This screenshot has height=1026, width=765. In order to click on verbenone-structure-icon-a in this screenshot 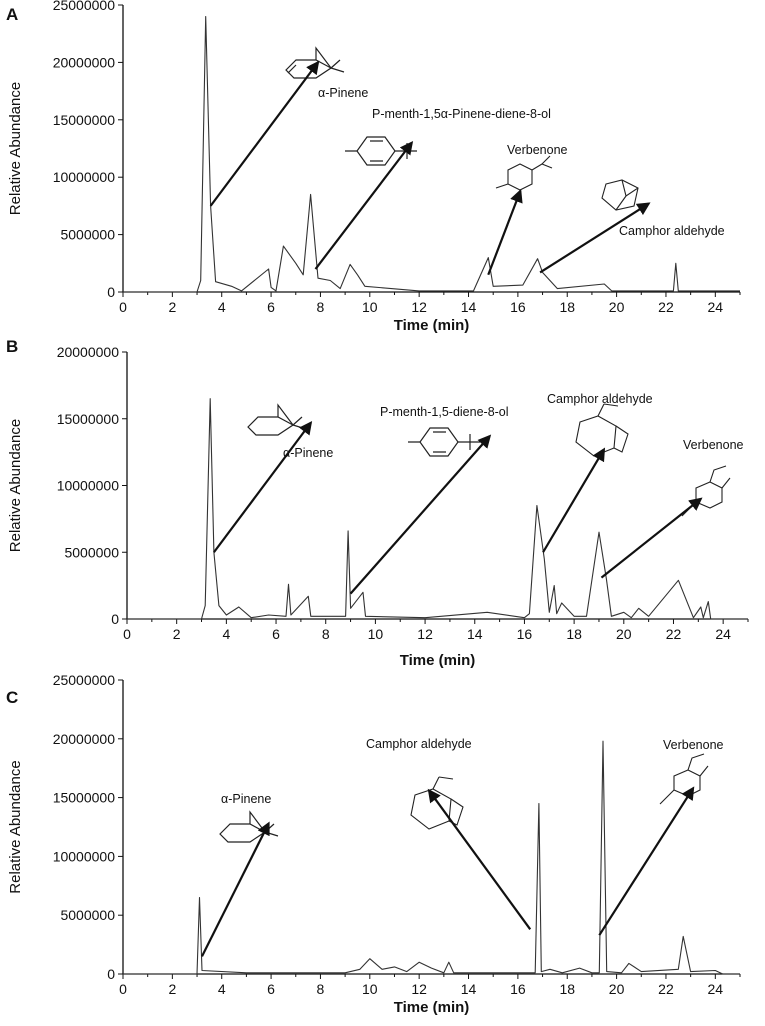, I will do `click(524, 173)`.